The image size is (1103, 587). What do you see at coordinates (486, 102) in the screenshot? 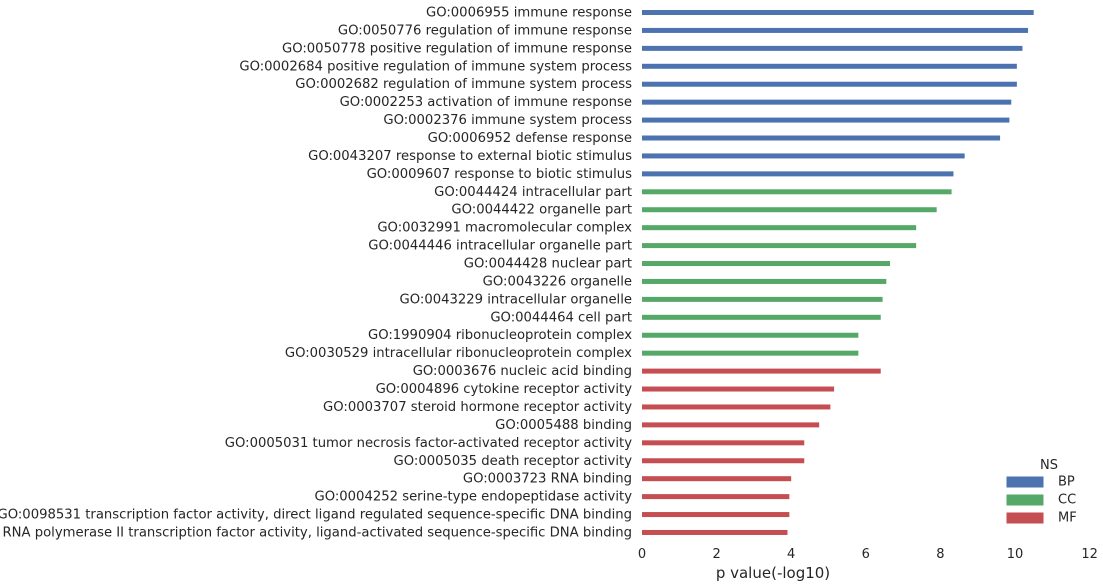
I see `category-label: GO:0002253 activation of immune response` at bounding box center [486, 102].